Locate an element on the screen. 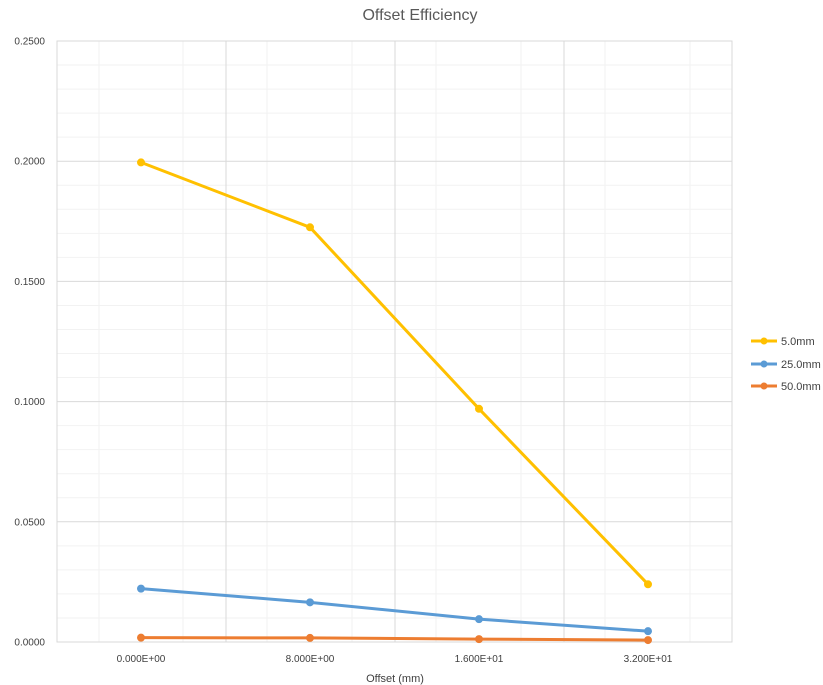 The image size is (823, 685). series-25.0mm is located at coordinates (394, 610).